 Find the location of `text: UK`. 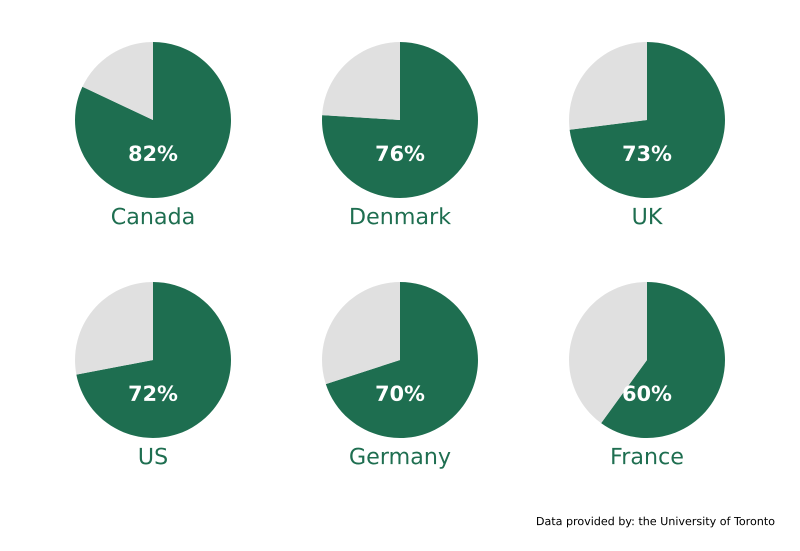

text: UK is located at coordinates (648, 216).